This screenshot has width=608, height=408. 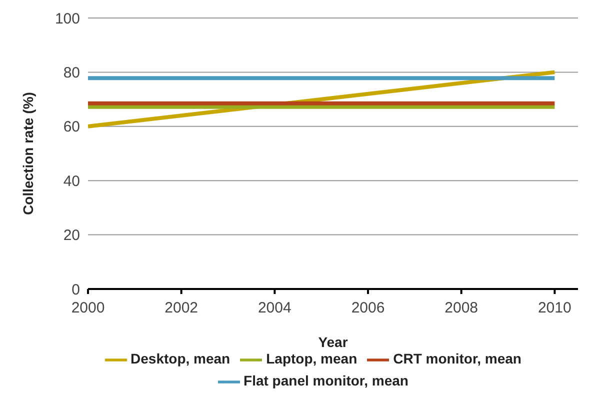 I want to click on y-tick-label: 80, so click(x=71, y=73).